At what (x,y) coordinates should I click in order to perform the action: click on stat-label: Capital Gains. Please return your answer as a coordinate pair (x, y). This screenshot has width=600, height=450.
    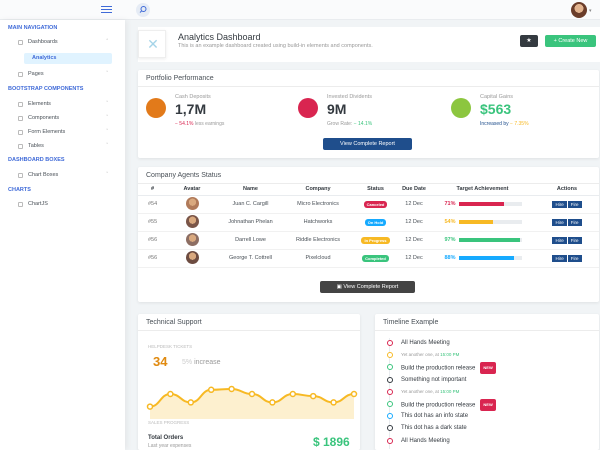
    Looking at the image, I should click on (497, 97).